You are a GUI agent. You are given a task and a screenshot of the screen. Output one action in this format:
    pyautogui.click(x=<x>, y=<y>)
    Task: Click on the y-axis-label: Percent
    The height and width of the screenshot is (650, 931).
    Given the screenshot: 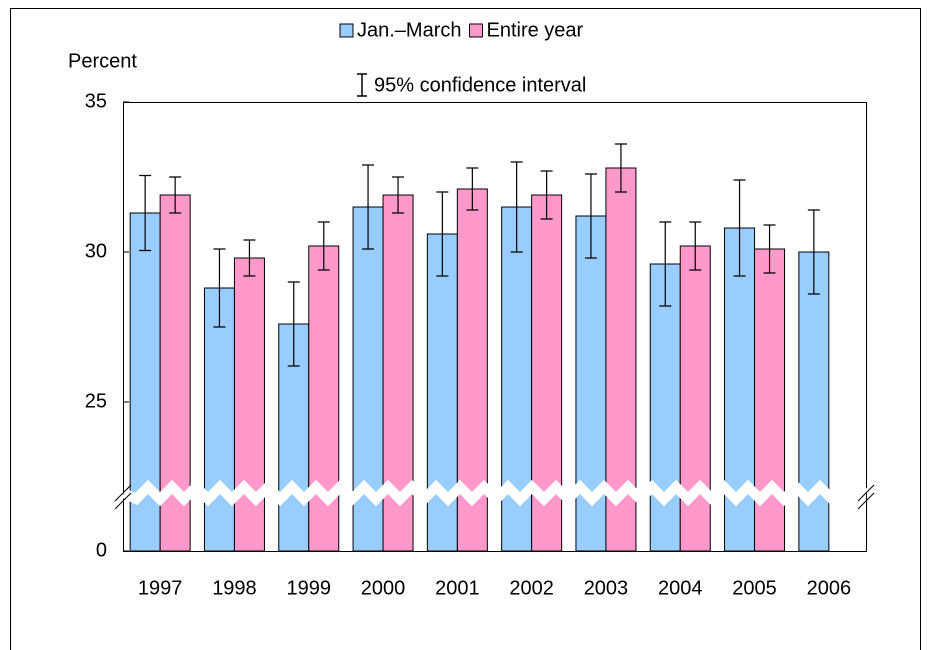 What is the action you would take?
    pyautogui.click(x=102, y=61)
    